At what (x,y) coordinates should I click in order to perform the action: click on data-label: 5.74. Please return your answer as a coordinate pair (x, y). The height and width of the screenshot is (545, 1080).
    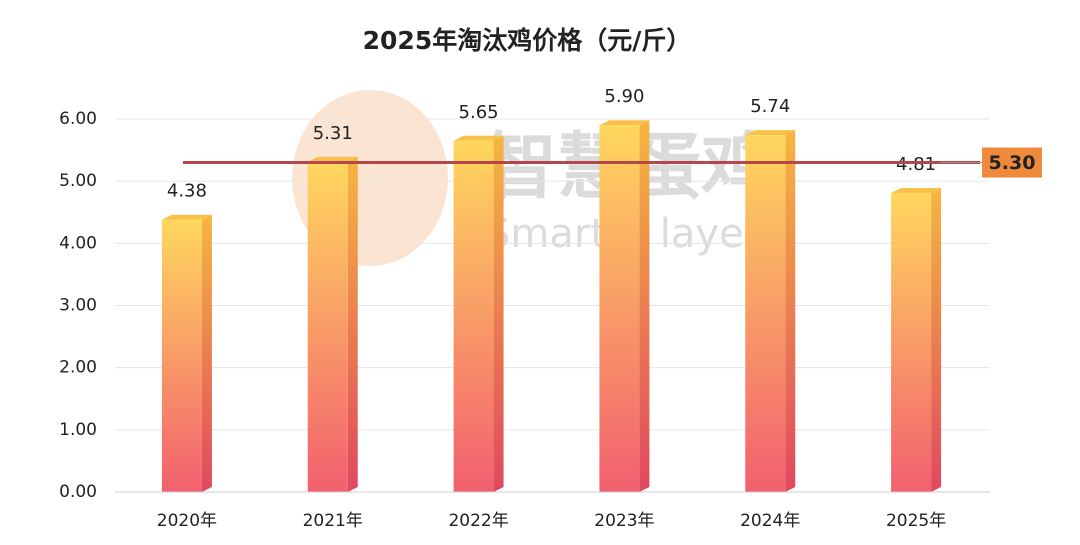
    Looking at the image, I should click on (770, 106).